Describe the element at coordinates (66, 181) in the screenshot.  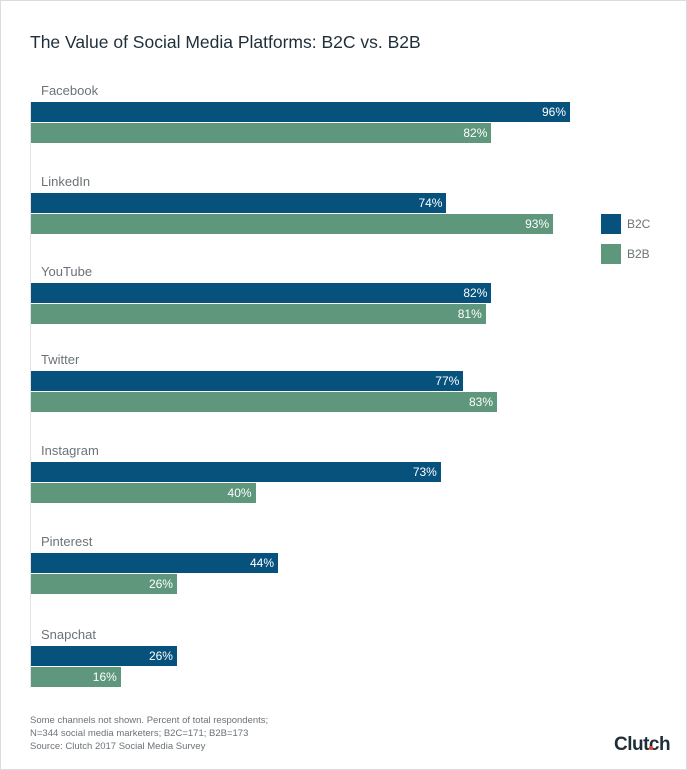
I see `category-label: LinkedIn` at that location.